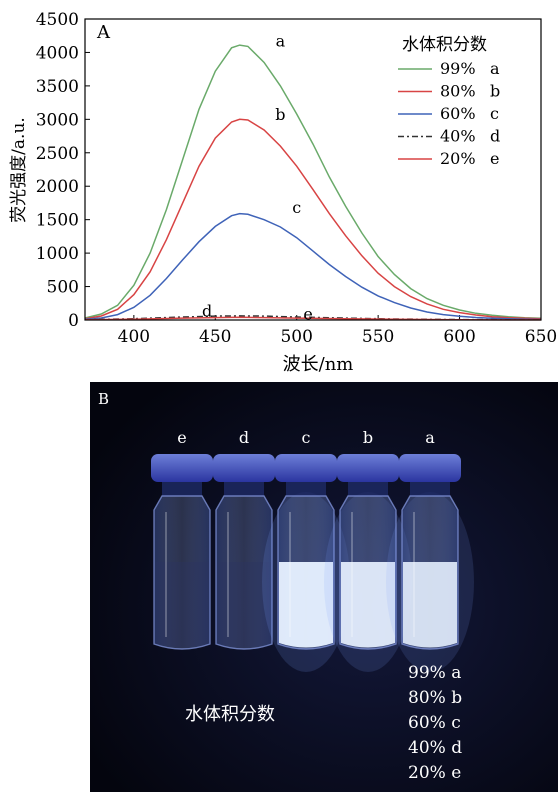 The height and width of the screenshot is (792, 558). Describe the element at coordinates (63, 288) in the screenshot. I see `y-tick-label: 500` at that location.